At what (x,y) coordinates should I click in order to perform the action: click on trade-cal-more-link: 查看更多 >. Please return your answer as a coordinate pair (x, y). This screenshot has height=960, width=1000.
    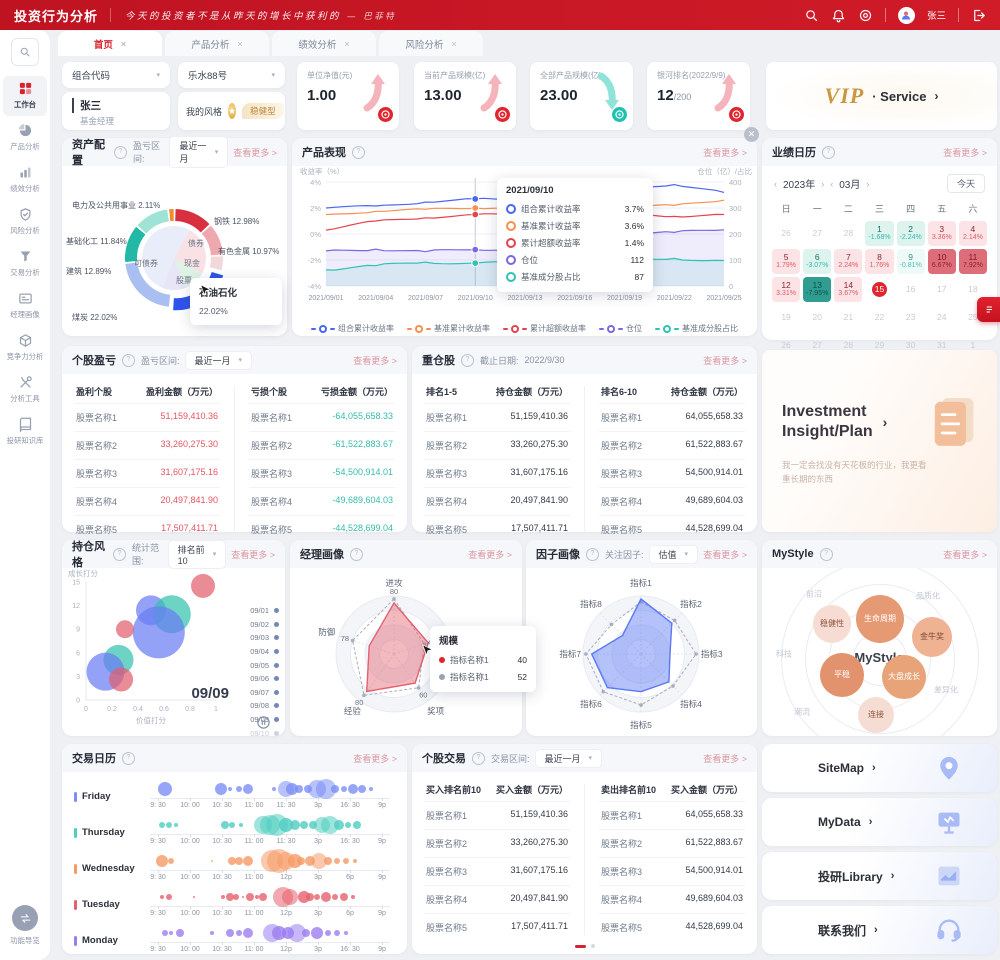
    Looking at the image, I should click on (375, 758).